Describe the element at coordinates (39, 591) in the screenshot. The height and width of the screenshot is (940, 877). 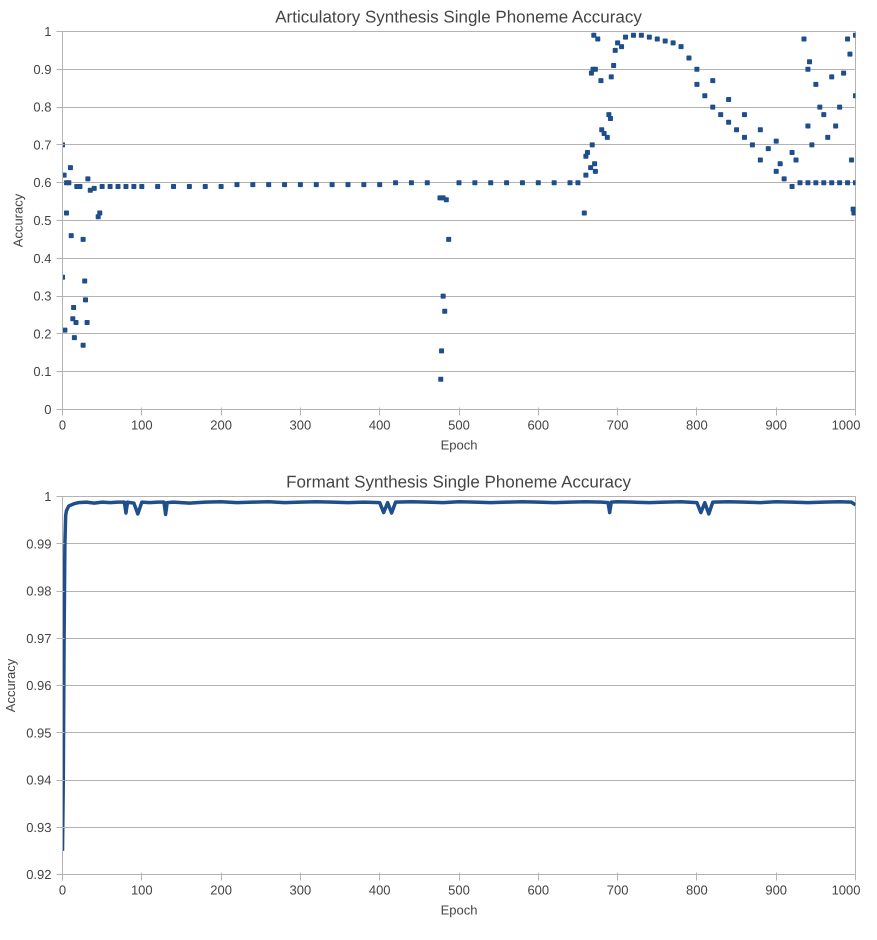
I see `y-tick-label: 0.98` at that location.